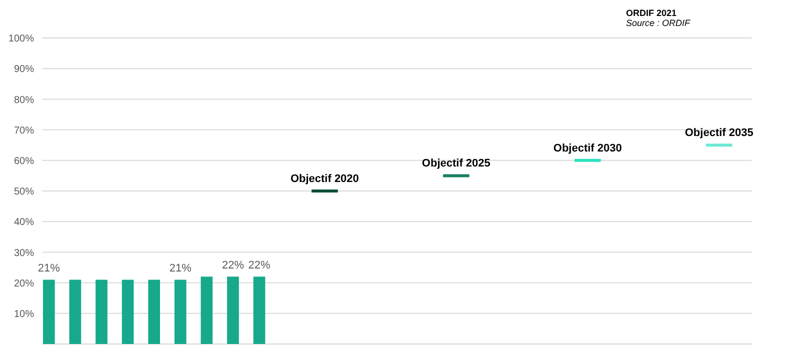 The width and height of the screenshot is (796, 350). I want to click on y-tick-label: 20%, so click(24, 284).